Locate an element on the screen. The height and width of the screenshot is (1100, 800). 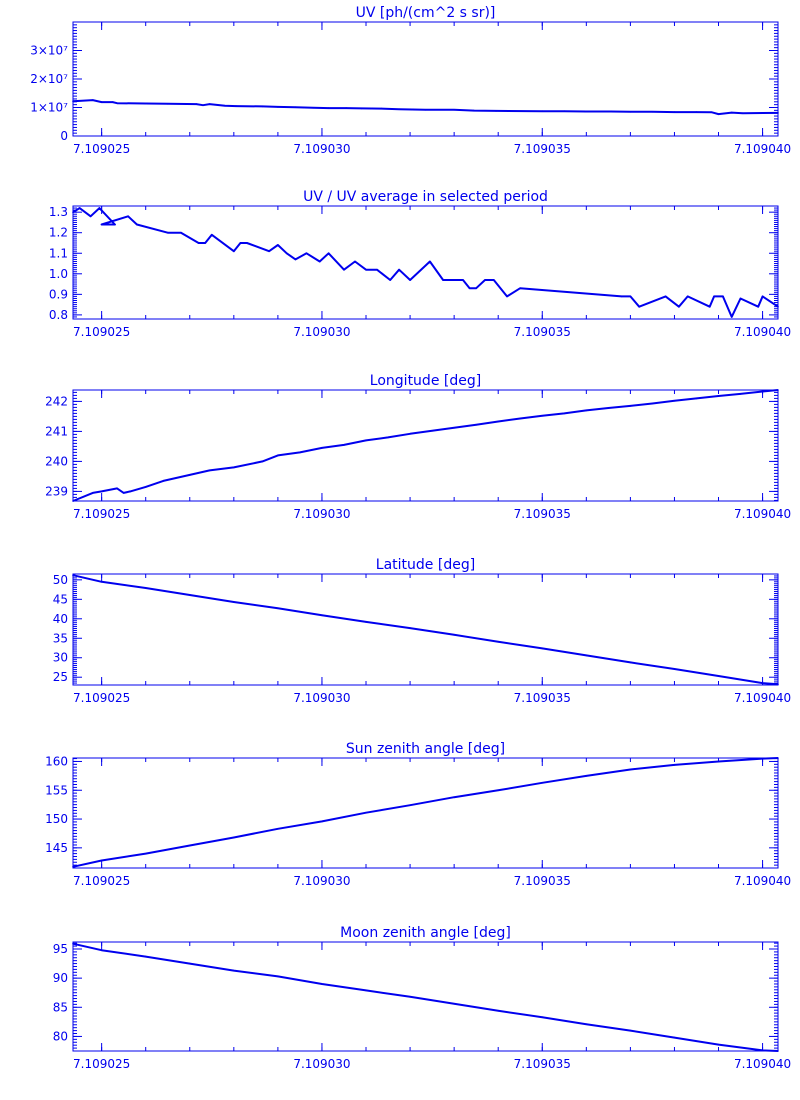
y-tick-label: 160 is located at coordinates (56, 761).